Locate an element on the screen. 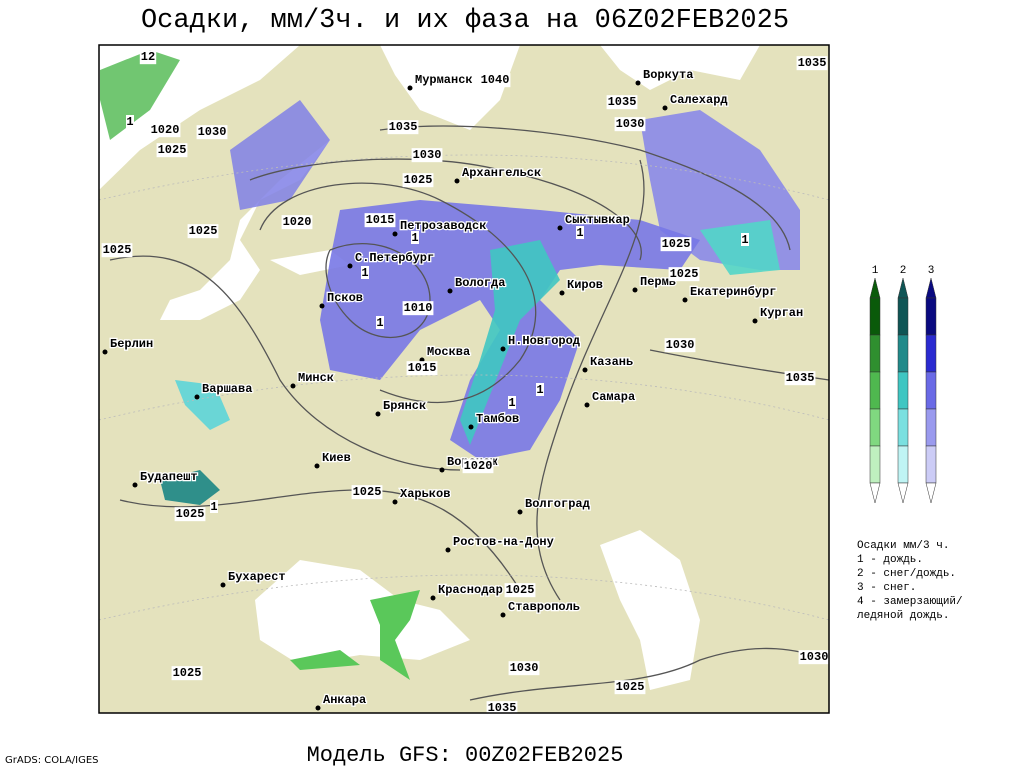 The height and width of the screenshot is (768, 1024). city-label: С.Петербург is located at coordinates (394, 257).